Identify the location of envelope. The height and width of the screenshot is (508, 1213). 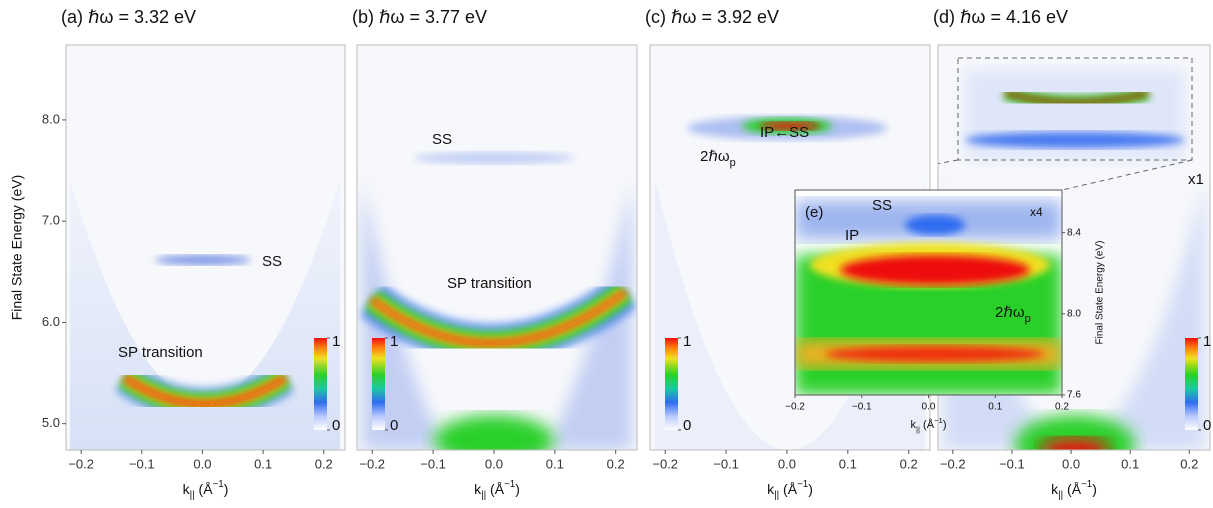
(497, 315).